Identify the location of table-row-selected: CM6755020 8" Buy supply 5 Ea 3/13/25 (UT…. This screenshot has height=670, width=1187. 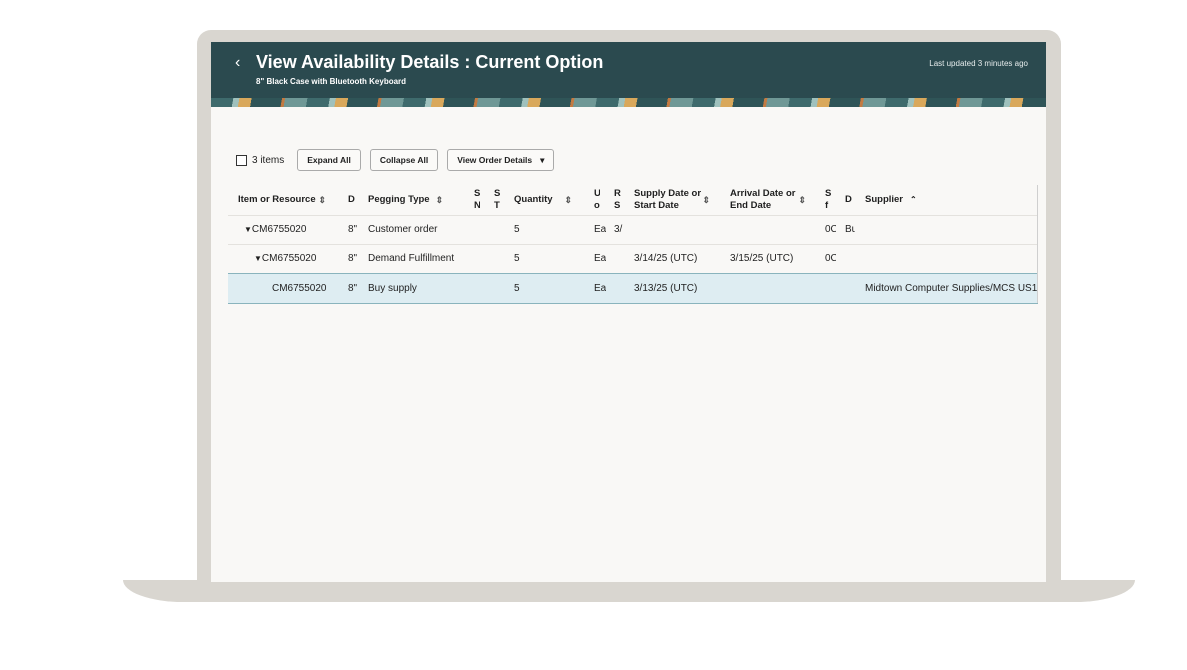
(633, 288).